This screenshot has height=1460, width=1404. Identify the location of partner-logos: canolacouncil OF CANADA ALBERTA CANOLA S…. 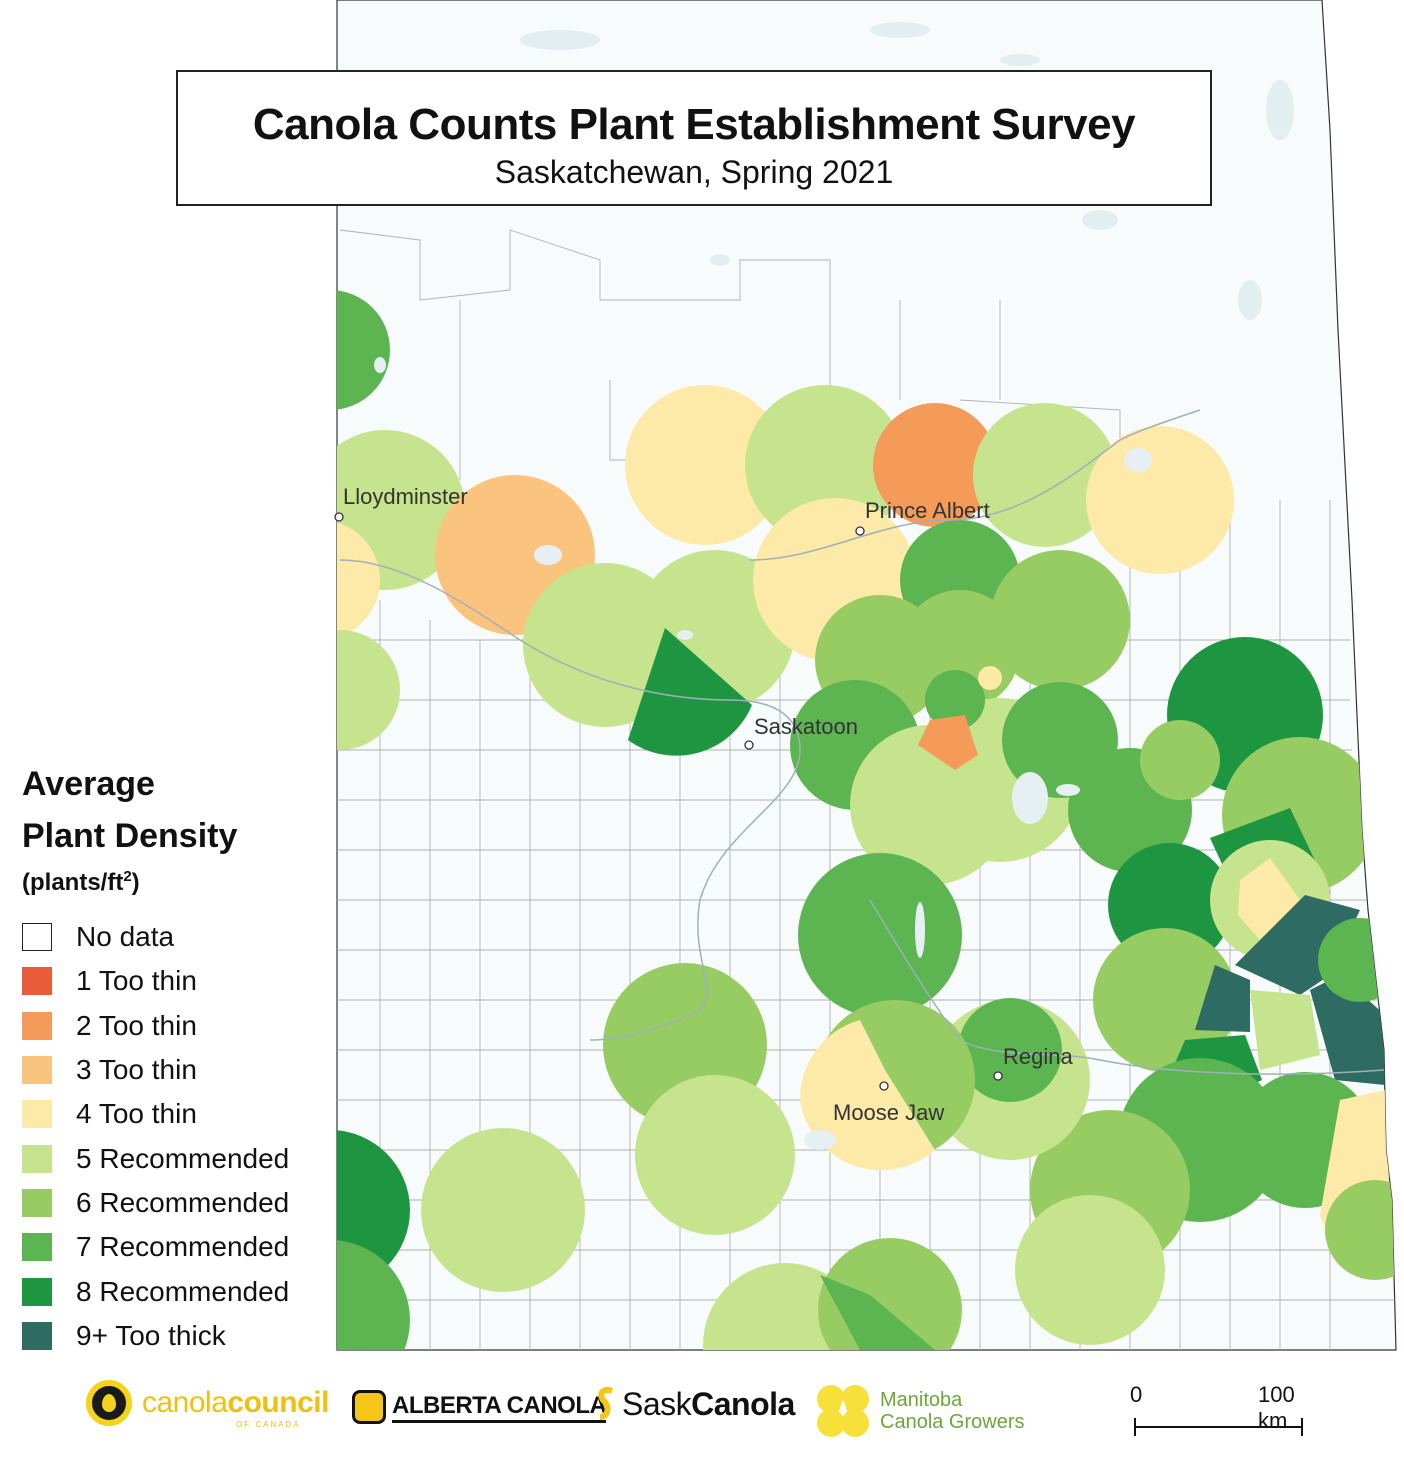
(702, 1415).